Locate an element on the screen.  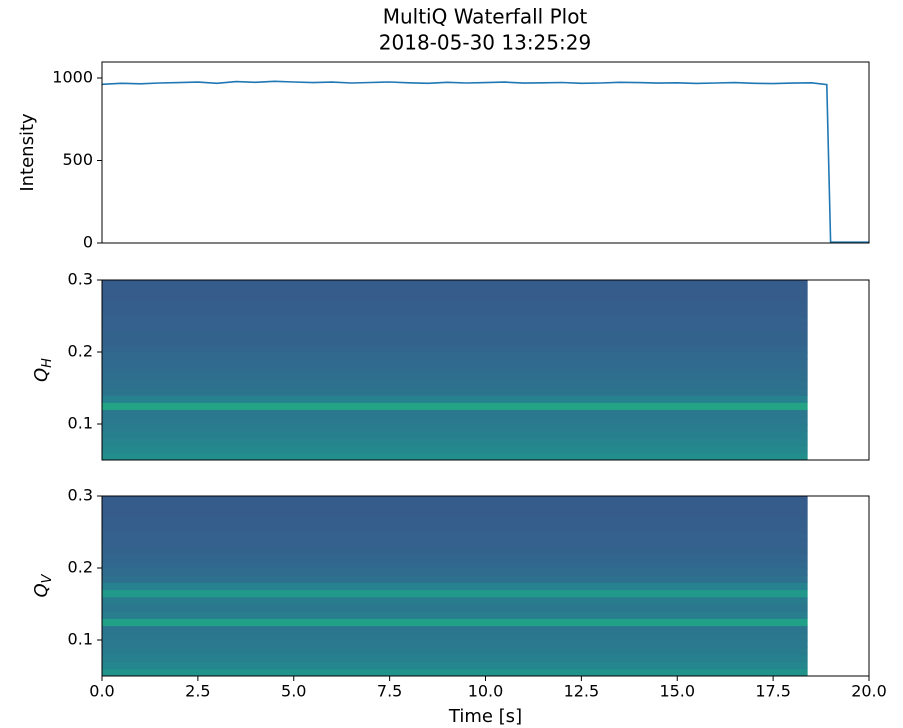
y-axis-label: Intensity is located at coordinates (27, 152).